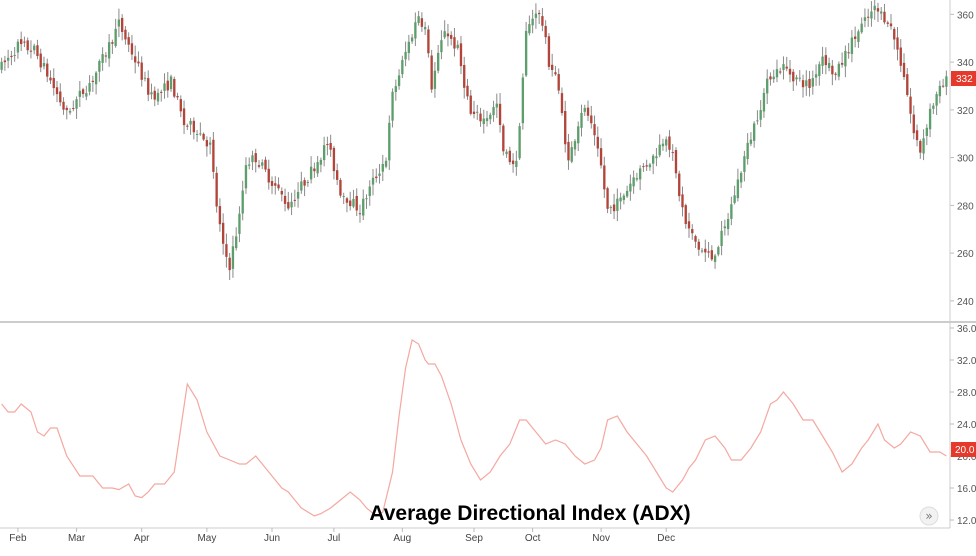  I want to click on last-price-tag: 332, so click(963, 78).